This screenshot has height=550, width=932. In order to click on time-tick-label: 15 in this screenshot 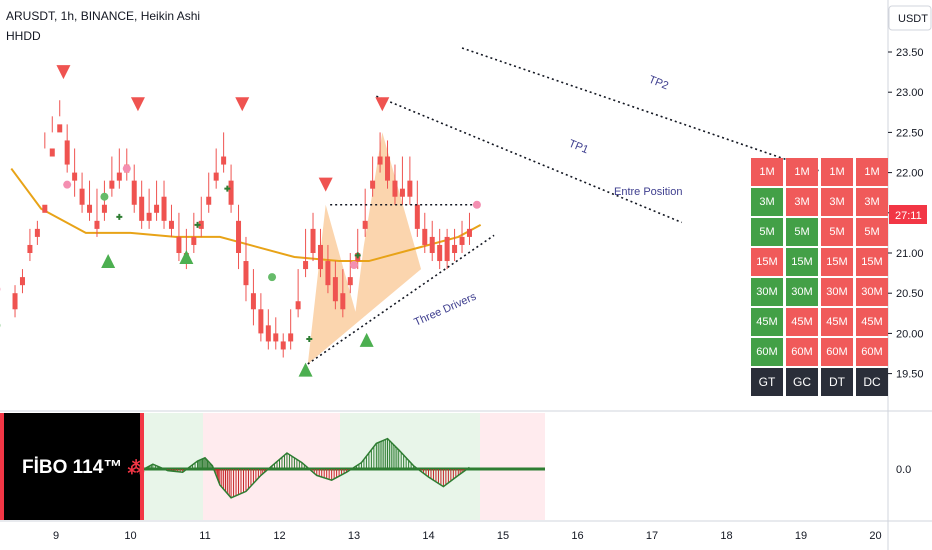, I will do `click(503, 536)`.